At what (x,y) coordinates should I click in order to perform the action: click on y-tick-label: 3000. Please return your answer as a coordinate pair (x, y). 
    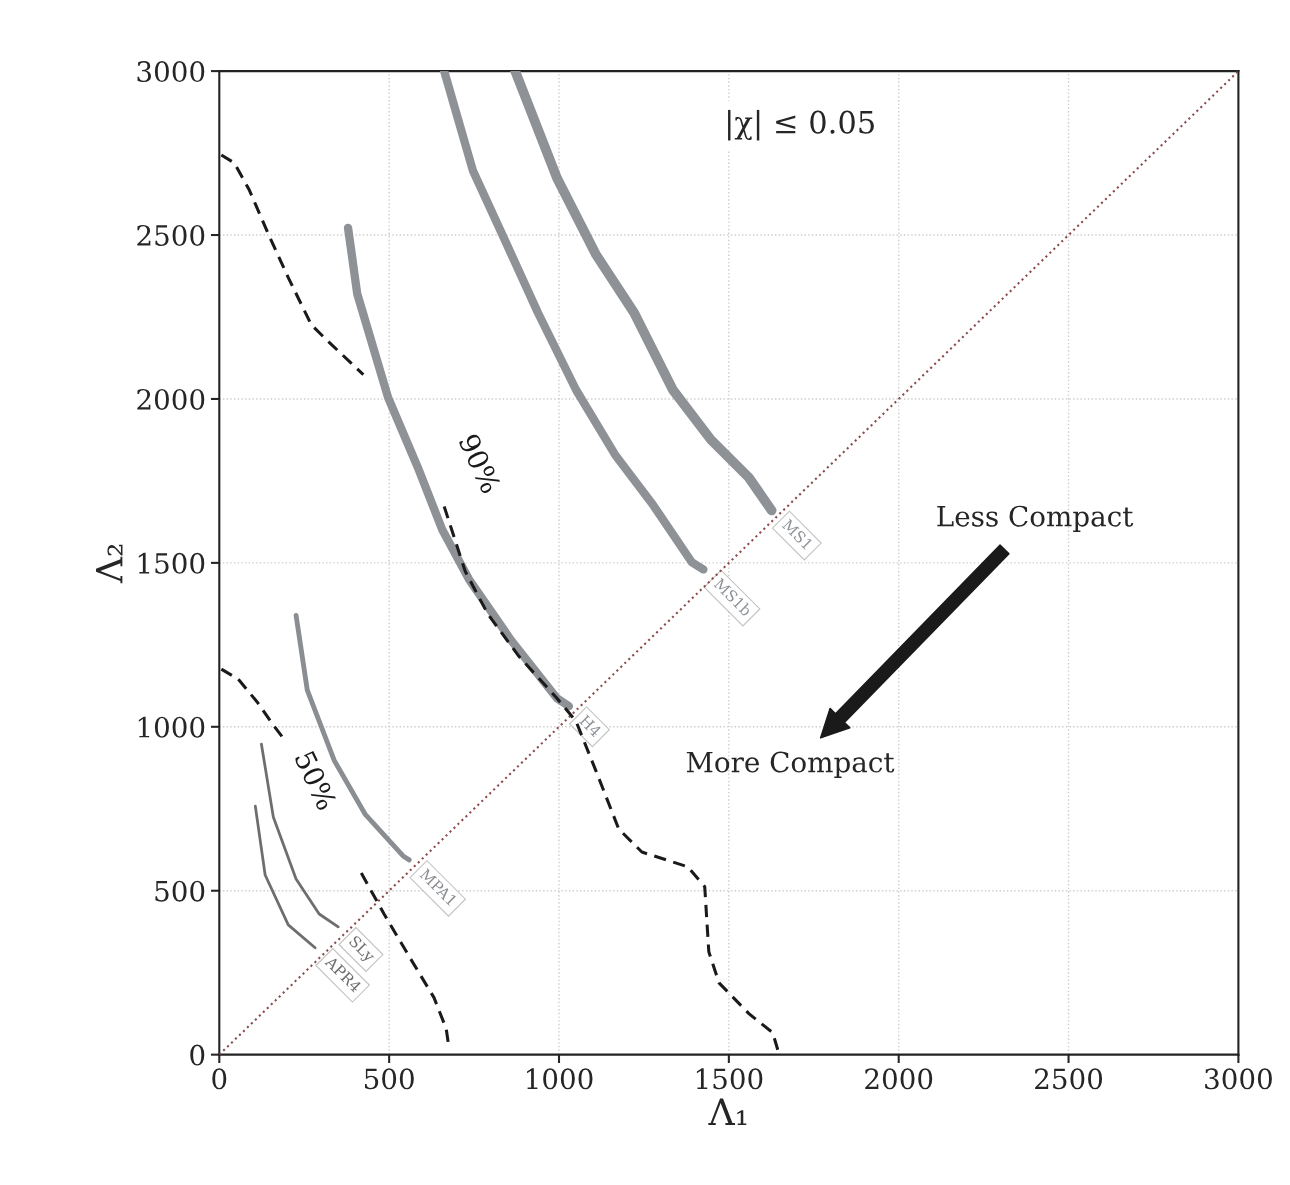
    Looking at the image, I should click on (171, 72).